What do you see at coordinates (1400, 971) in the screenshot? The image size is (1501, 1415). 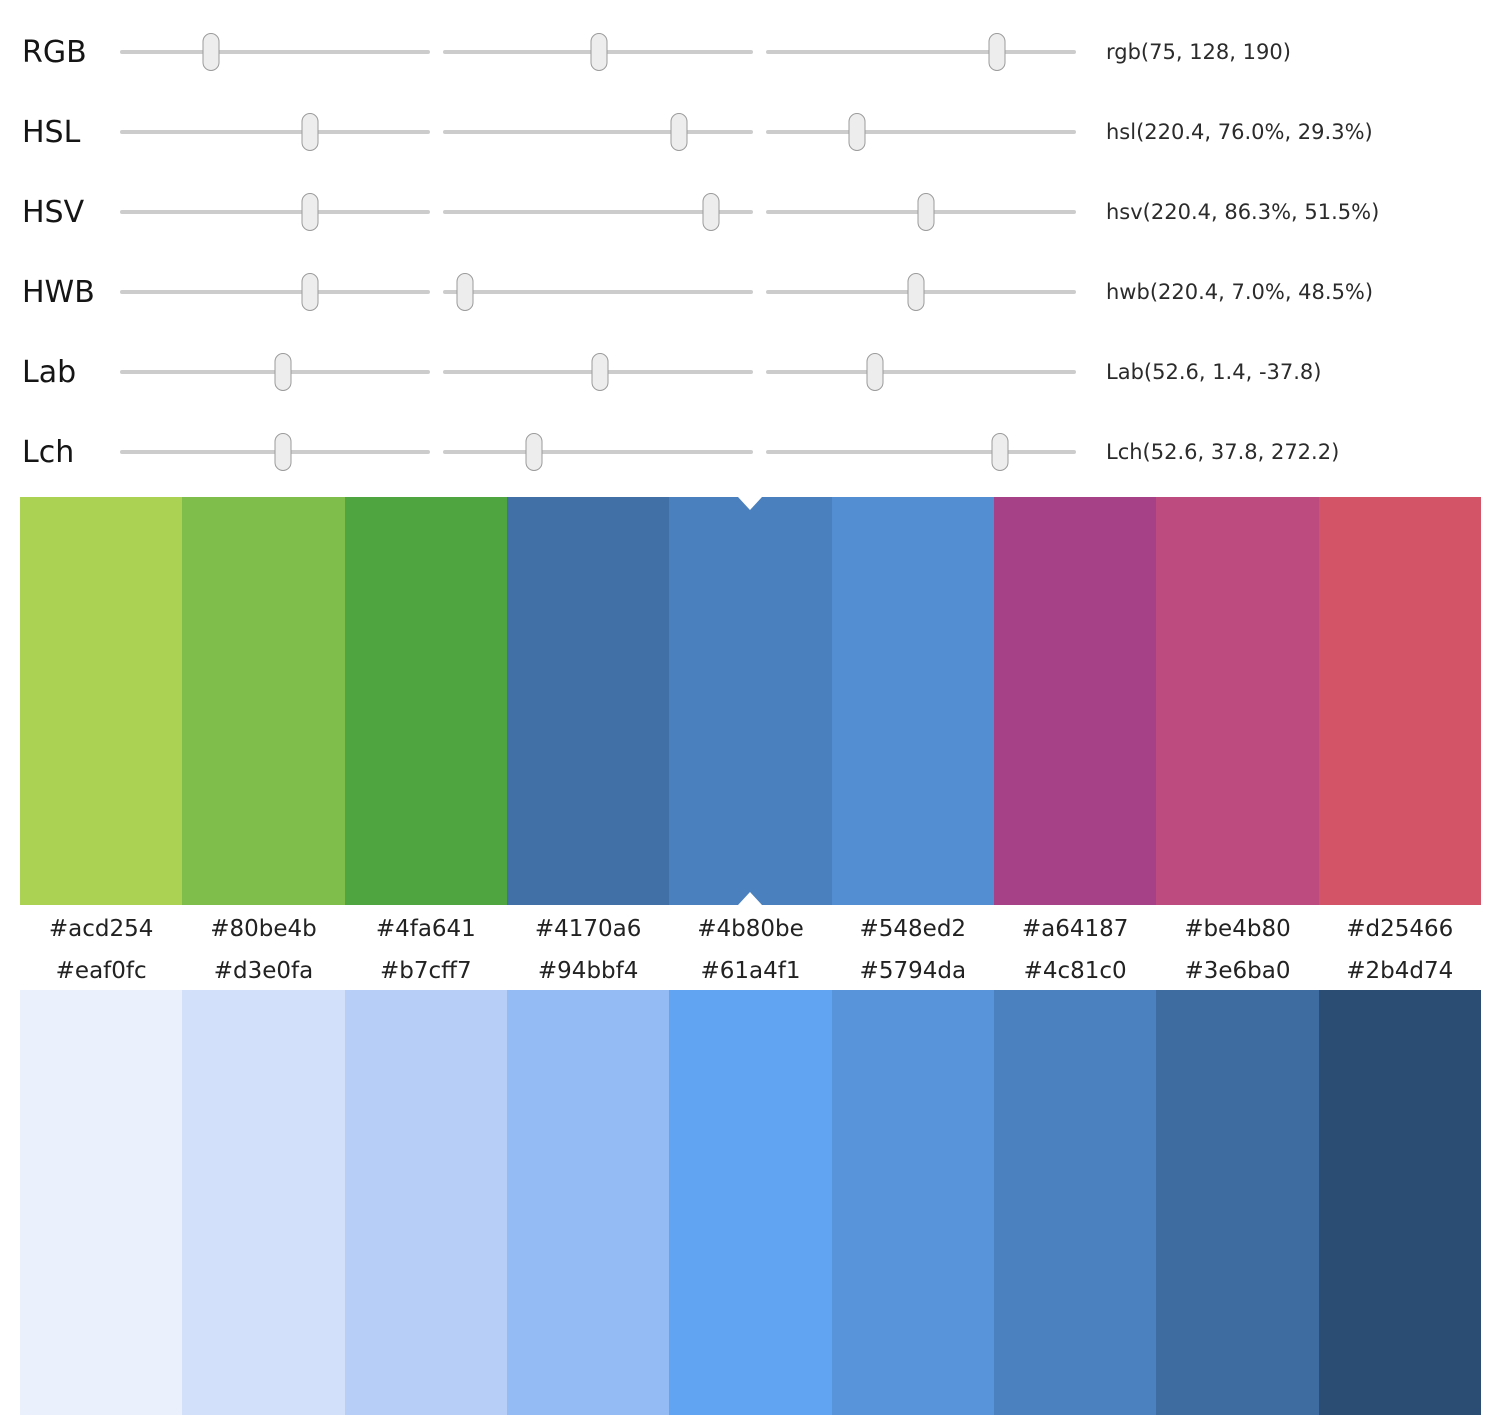 I see `tone-hex-label-8: #2b4d74` at bounding box center [1400, 971].